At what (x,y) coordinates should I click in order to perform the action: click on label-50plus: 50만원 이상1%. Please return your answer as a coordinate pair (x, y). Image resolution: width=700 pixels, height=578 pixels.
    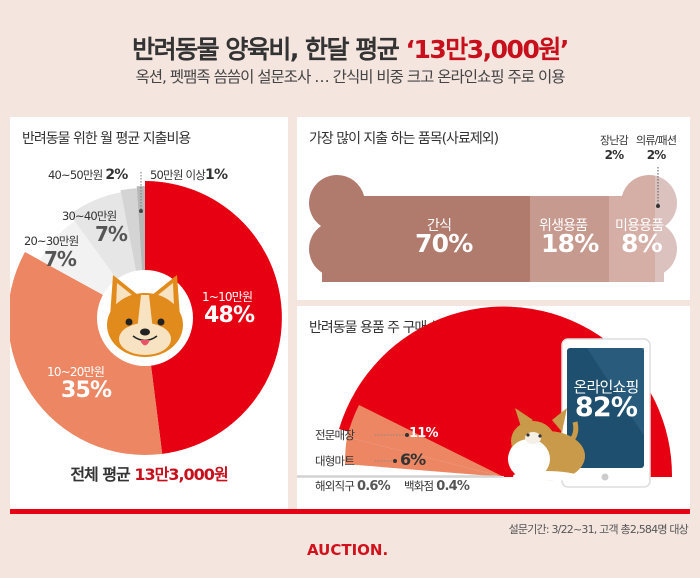
    Looking at the image, I should click on (189, 175).